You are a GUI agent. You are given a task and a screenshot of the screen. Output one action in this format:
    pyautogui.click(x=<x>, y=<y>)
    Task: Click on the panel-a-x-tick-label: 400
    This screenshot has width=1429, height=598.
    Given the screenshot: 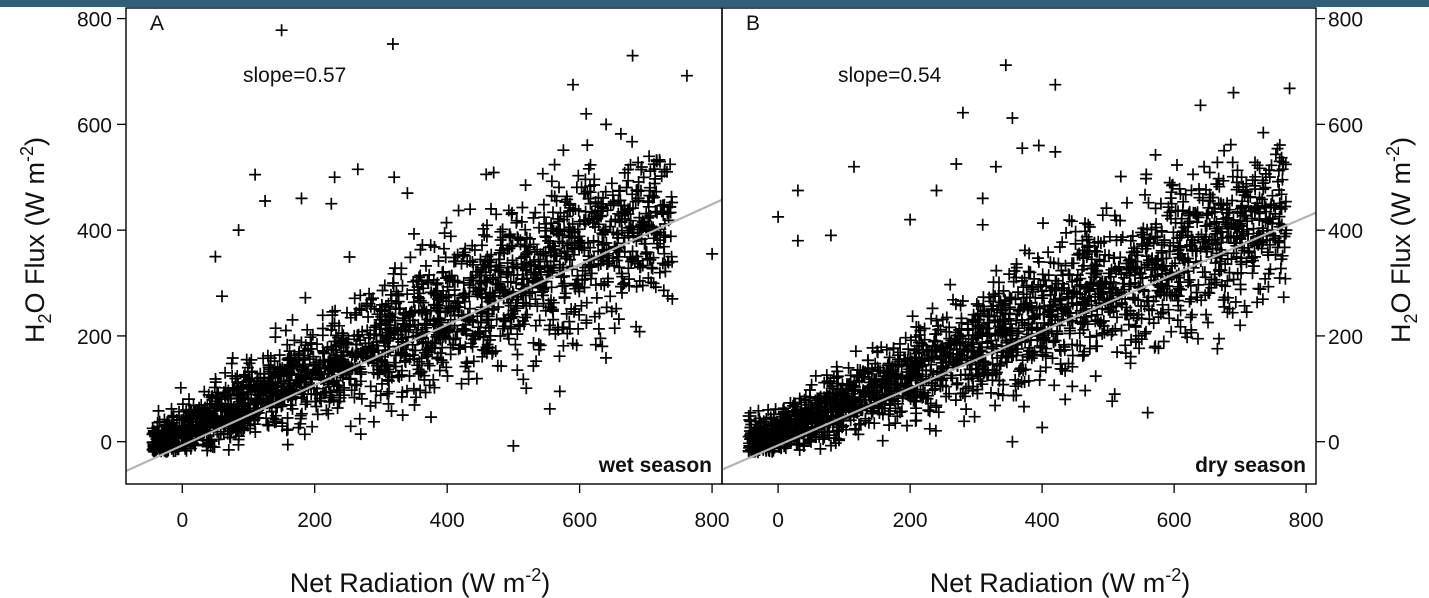 What is the action you would take?
    pyautogui.click(x=447, y=520)
    